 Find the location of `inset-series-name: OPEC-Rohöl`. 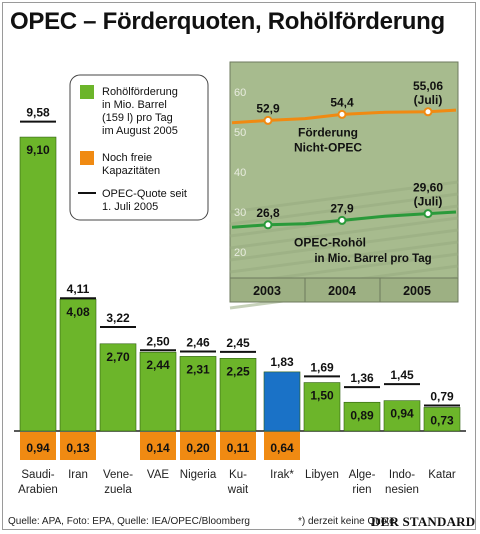

inset-series-name: OPEC-Rohöl is located at coordinates (330, 242).